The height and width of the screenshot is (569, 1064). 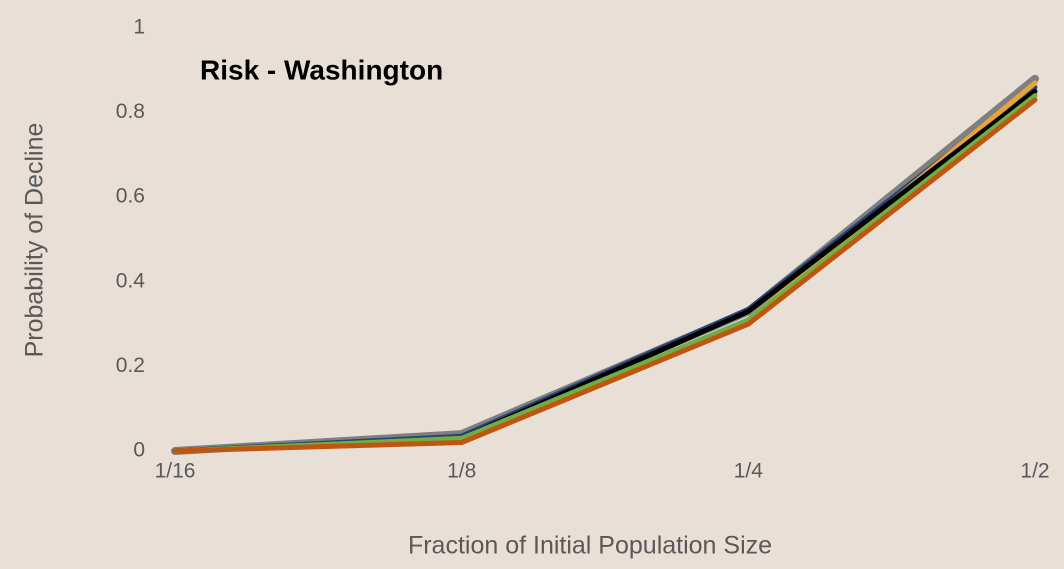 I want to click on y-tick-label: 0, so click(x=139, y=450).